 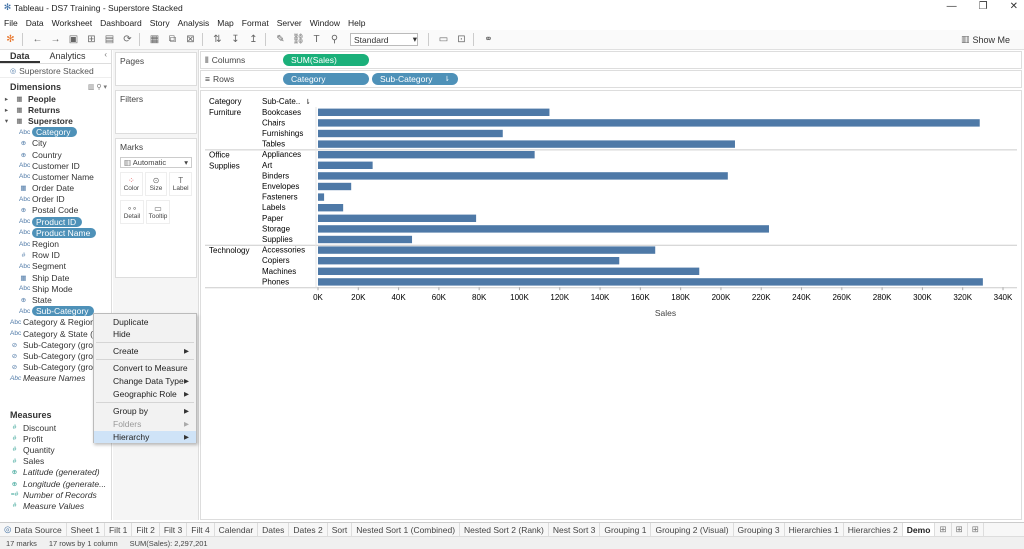 What do you see at coordinates (154, 39) in the screenshot?
I see `new-worksheet-icon: ▦` at bounding box center [154, 39].